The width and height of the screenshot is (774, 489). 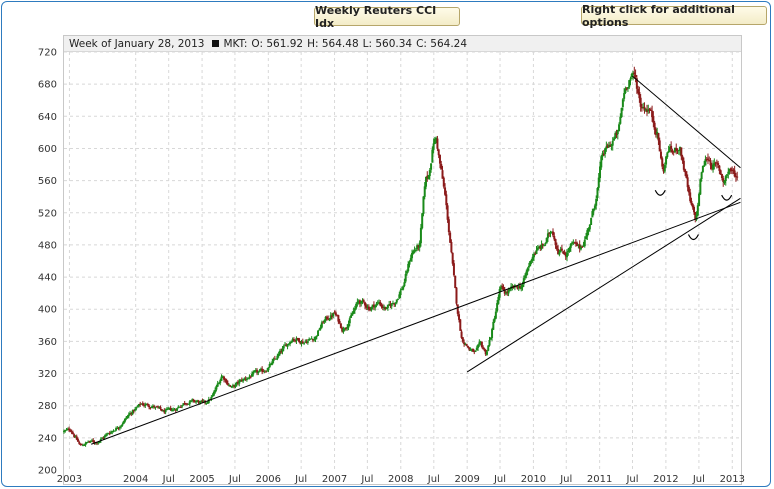 I want to click on low-value: L: 560.34, so click(x=387, y=43).